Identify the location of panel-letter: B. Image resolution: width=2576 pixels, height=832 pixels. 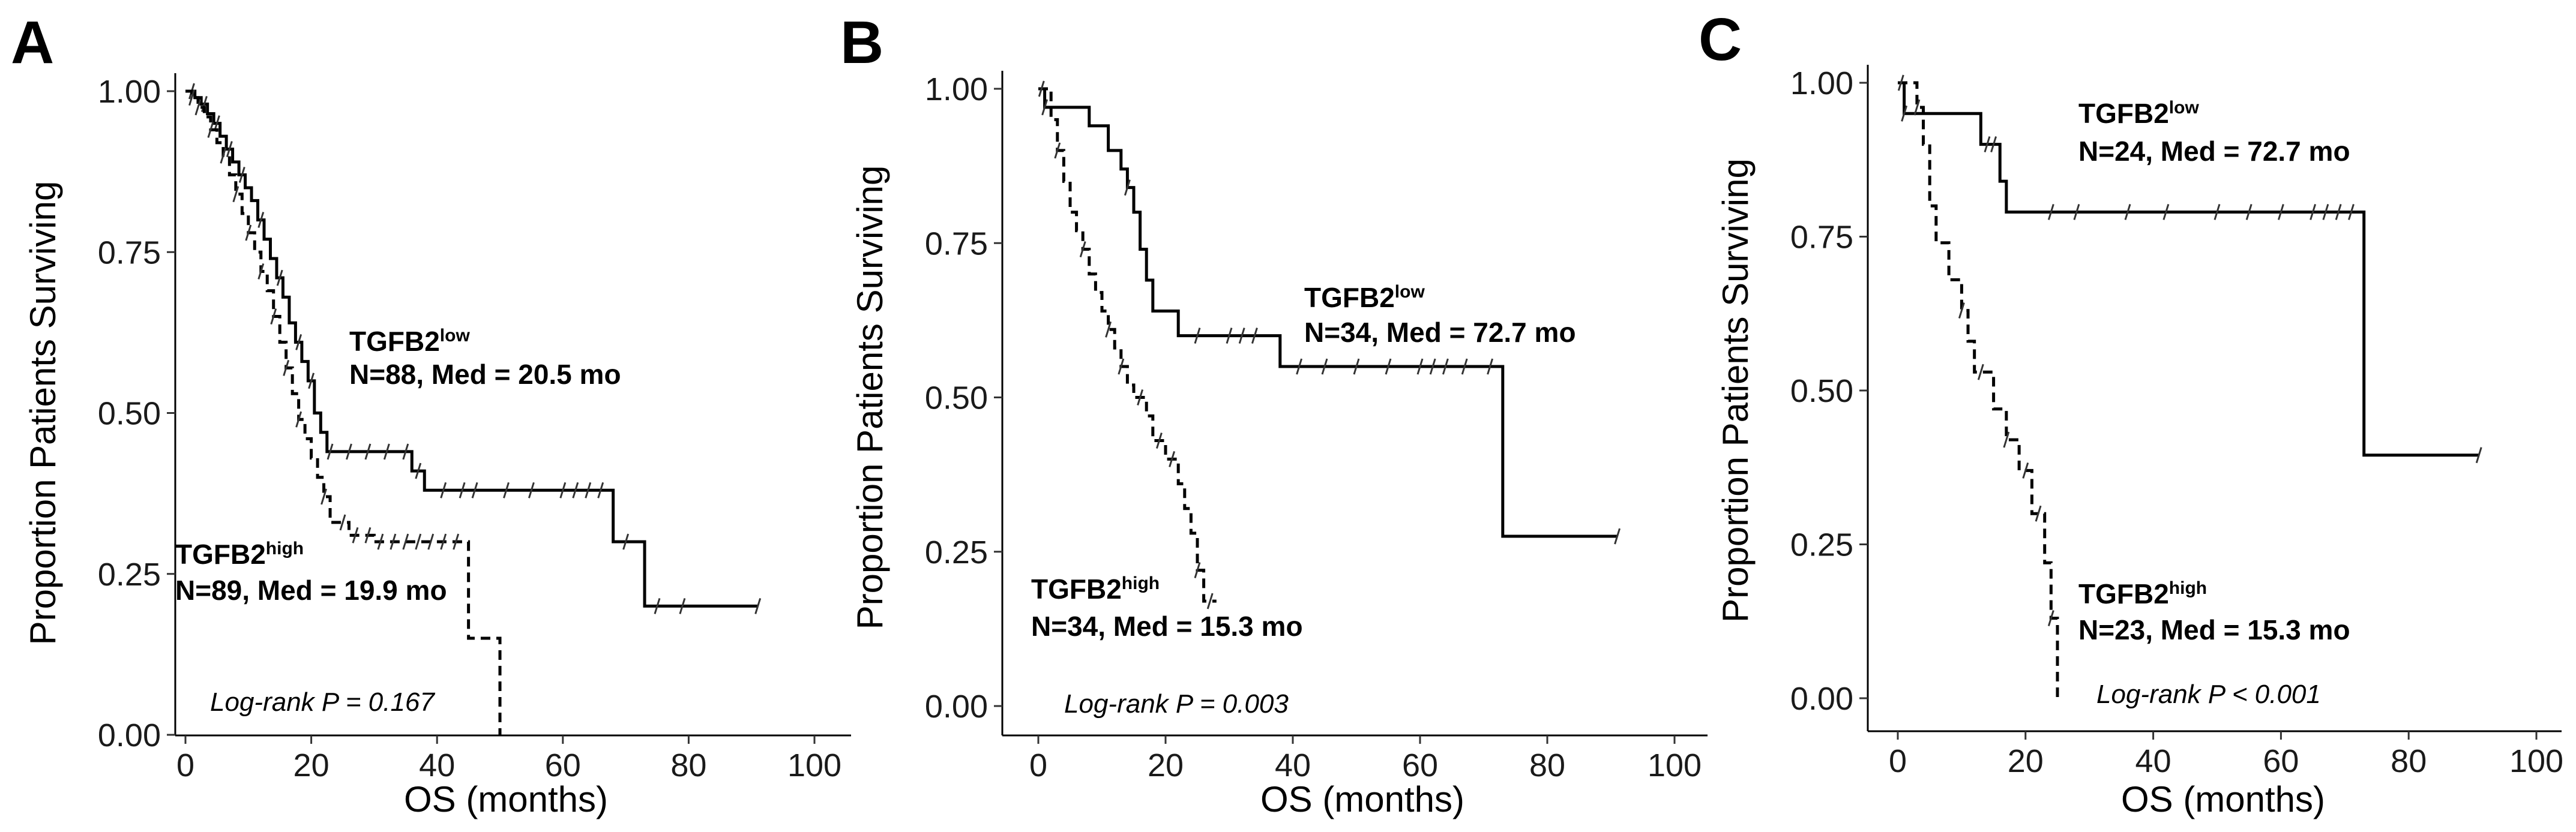
(861, 42).